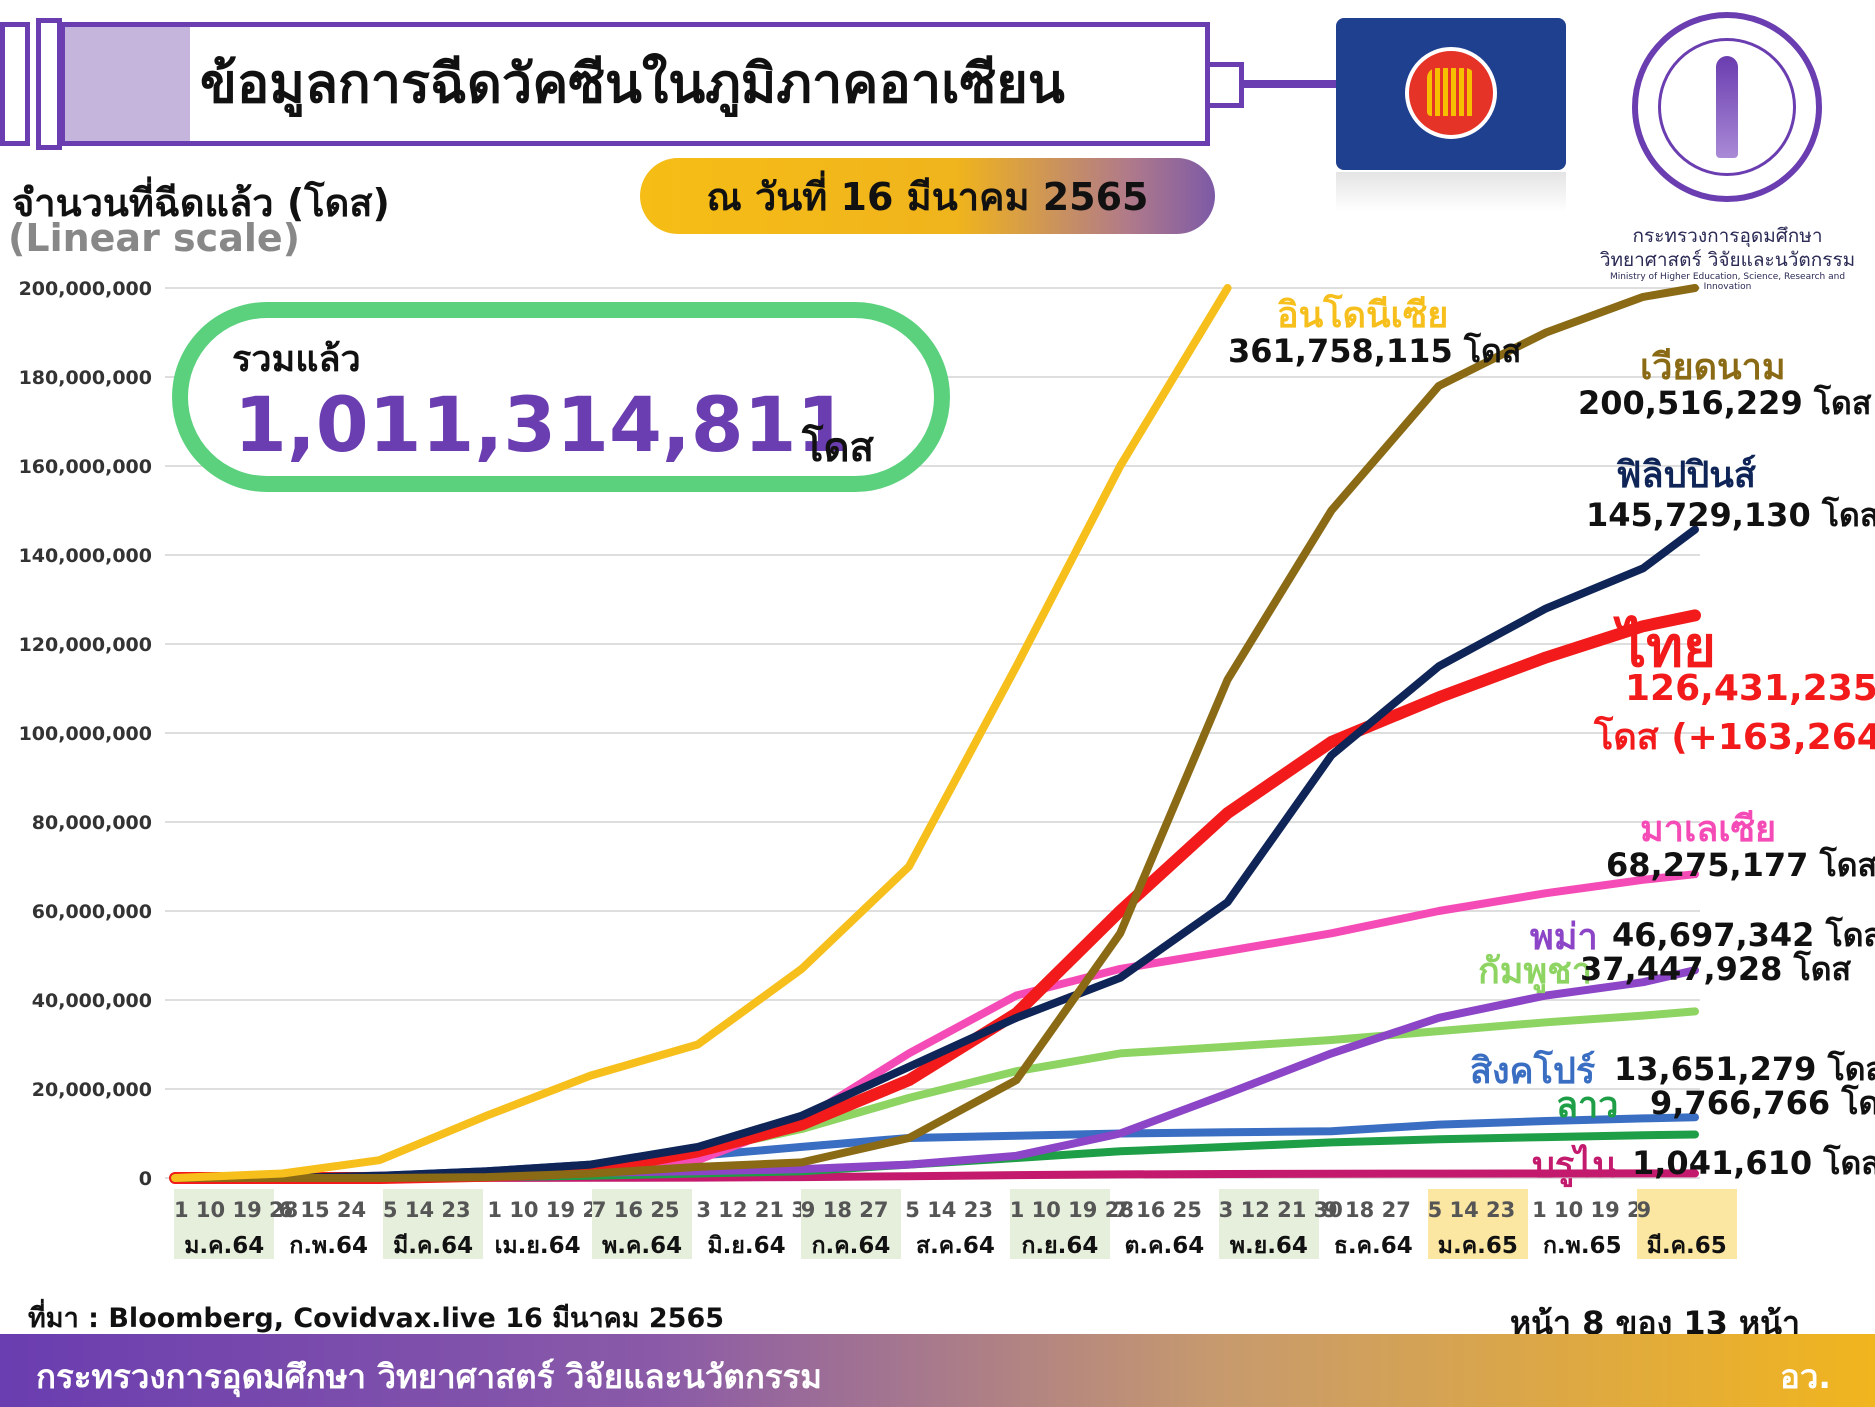 This screenshot has width=1875, height=1407. Describe the element at coordinates (1574, 1165) in the screenshot. I see `series-name-brunei: บรูไน` at that location.